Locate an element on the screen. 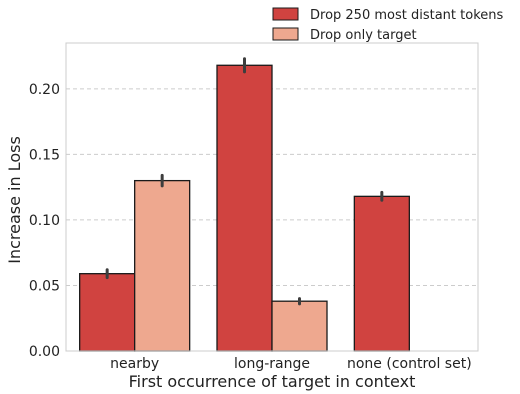 Image resolution: width=520 pixels, height=394 pixels. x-ticks: nearby long-range none (control set) is located at coordinates (291, 364).